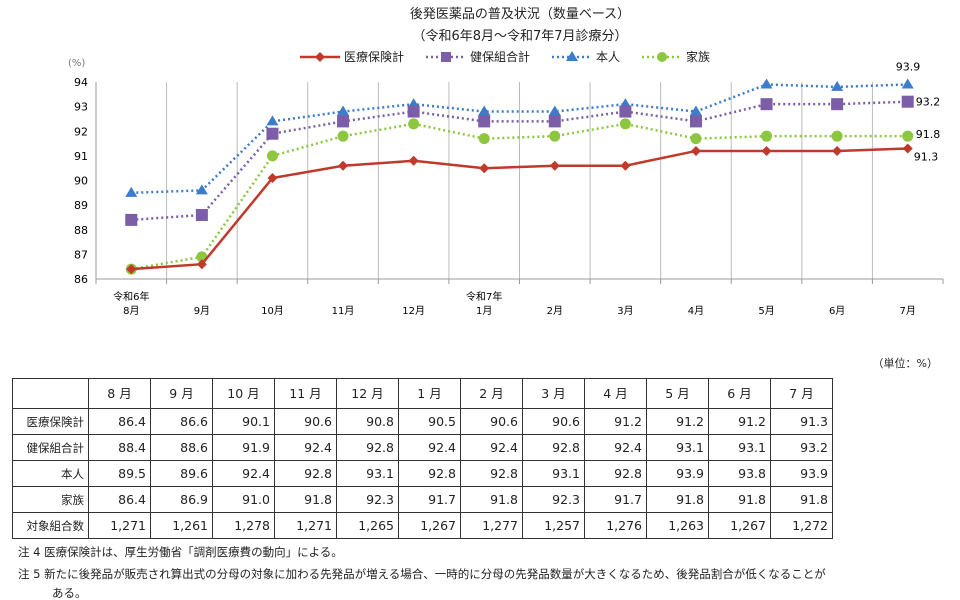  Describe the element at coordinates (50, 421) in the screenshot. I see `row-header: 医療保険計` at that location.